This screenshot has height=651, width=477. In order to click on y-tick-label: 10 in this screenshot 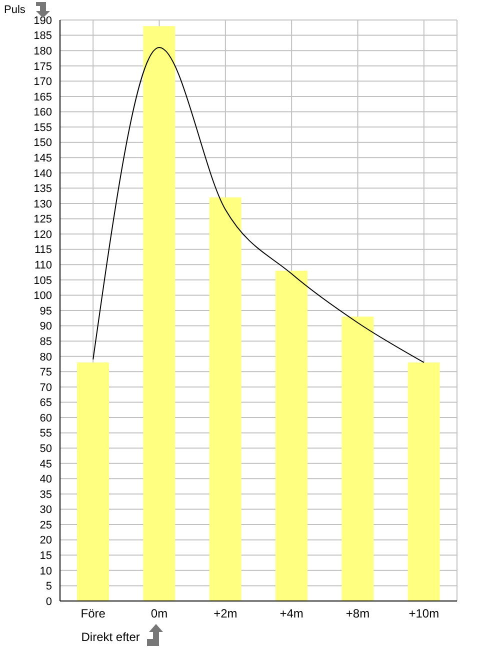, I will do `click(46, 571)`.